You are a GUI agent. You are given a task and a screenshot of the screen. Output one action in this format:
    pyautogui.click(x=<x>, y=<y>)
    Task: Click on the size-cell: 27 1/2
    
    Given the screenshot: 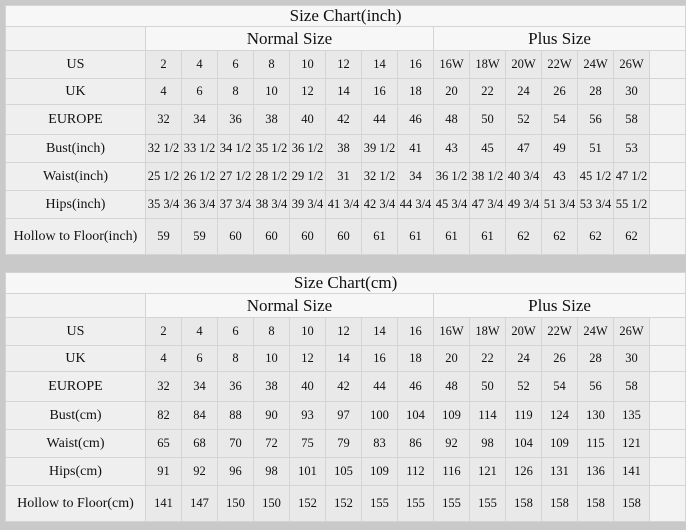 What is the action you would take?
    pyautogui.click(x=235, y=176)
    